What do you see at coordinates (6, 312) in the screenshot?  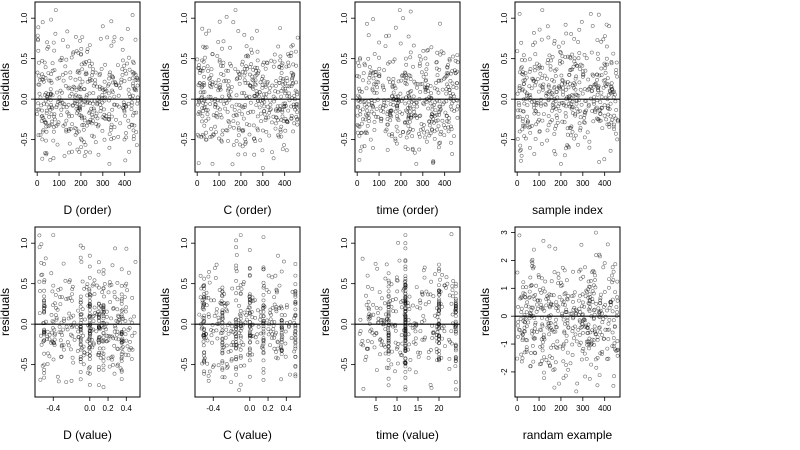 I see `y-axis-label: residuals` at bounding box center [6, 312].